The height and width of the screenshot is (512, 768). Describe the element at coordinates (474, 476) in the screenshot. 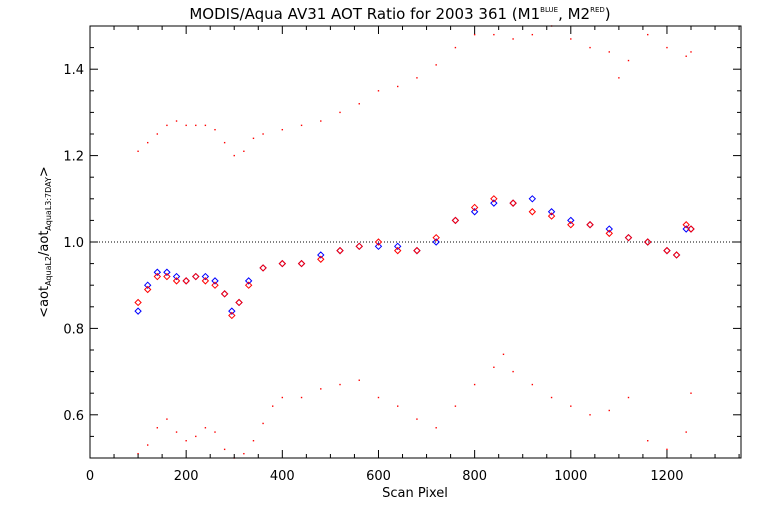

I see `x-tick-label: 800` at that location.